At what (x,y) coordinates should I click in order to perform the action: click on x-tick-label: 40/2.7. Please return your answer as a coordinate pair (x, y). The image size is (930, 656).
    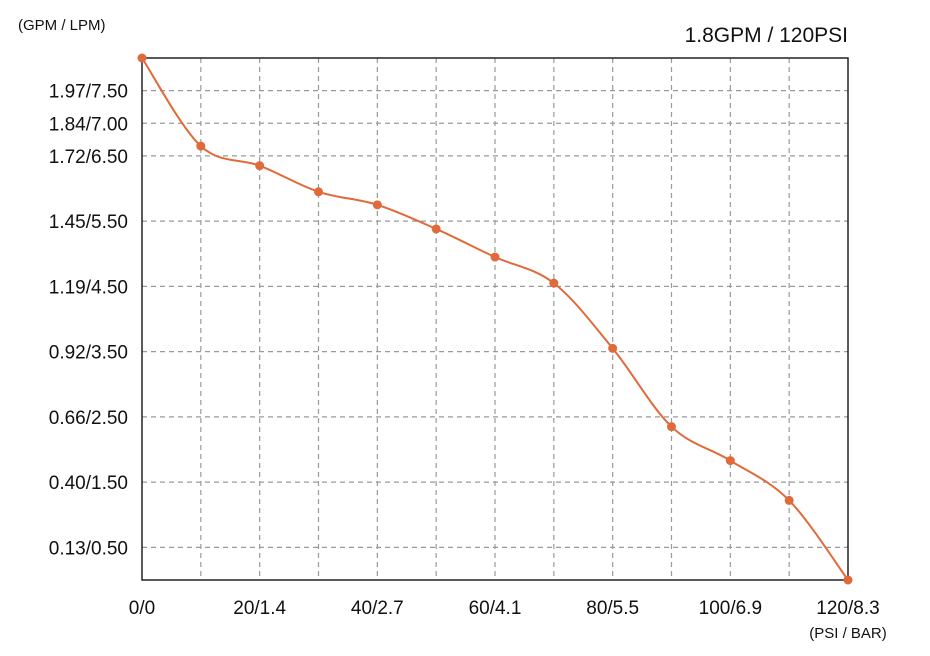
    Looking at the image, I should click on (377, 608).